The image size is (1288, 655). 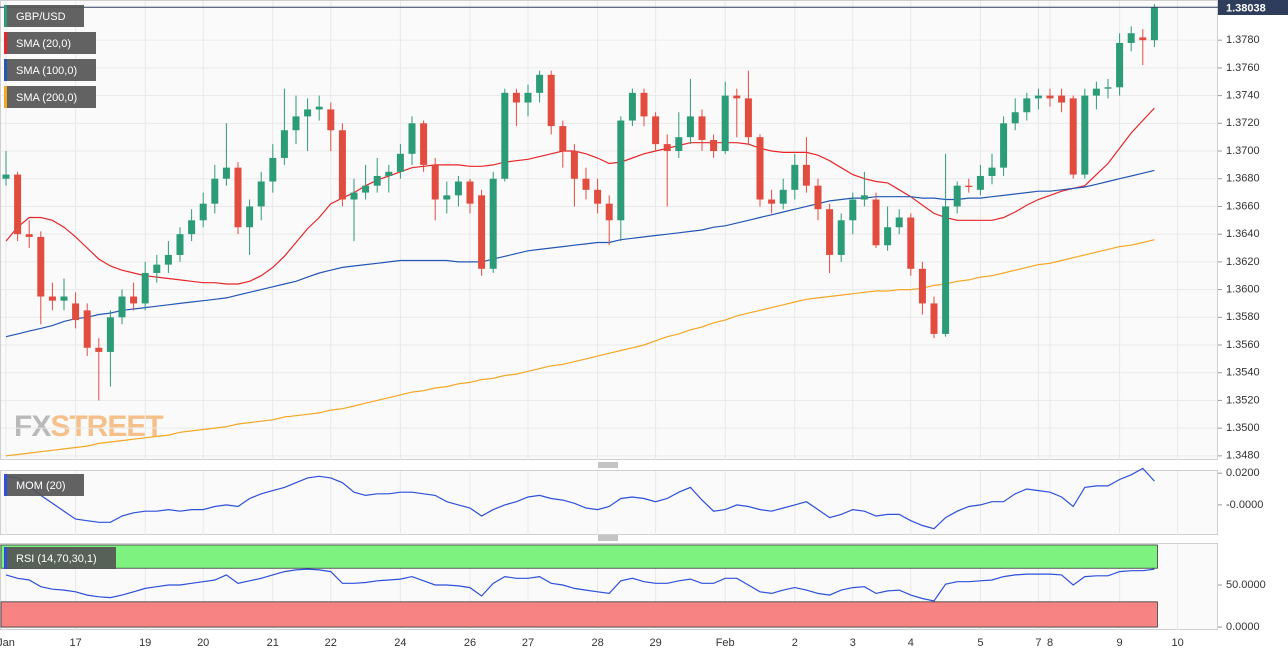 I want to click on x-tick-label: 24, so click(x=400, y=643).